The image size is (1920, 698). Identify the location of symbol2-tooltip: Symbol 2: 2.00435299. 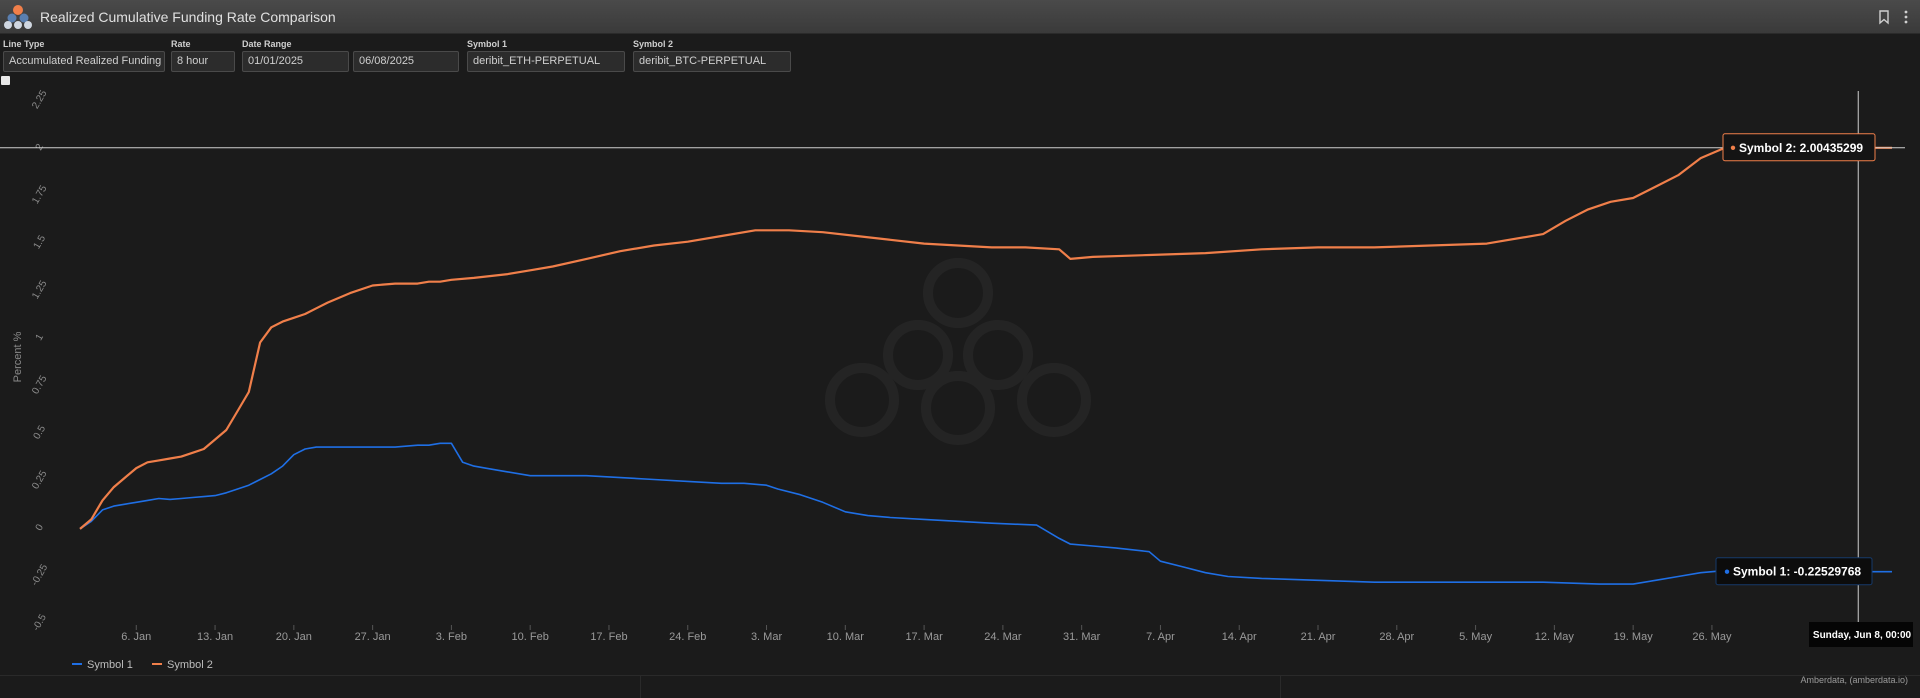
(1799, 147).